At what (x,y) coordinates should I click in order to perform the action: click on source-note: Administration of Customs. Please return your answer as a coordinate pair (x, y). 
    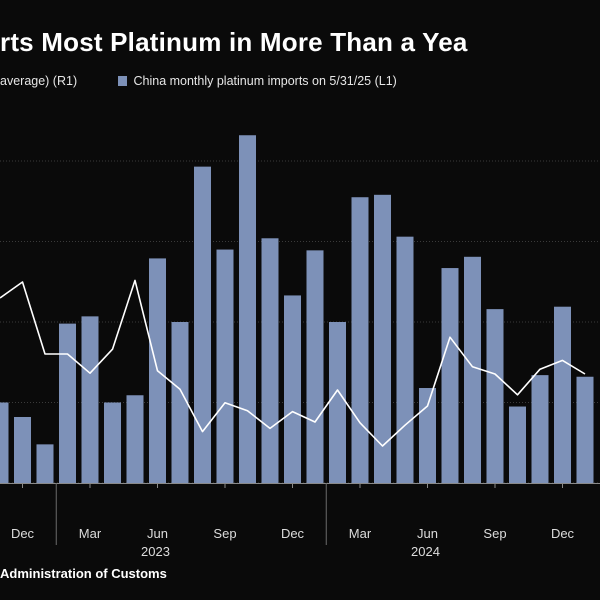
    Looking at the image, I should click on (83, 573).